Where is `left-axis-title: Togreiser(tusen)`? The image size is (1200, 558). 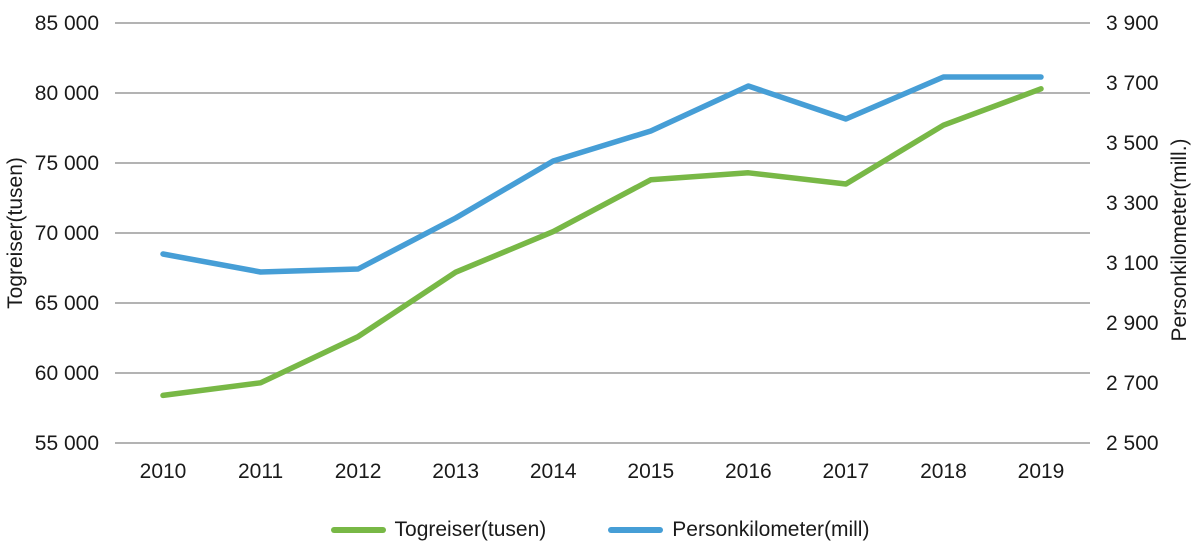 left-axis-title: Togreiser(tusen) is located at coordinates (15, 233).